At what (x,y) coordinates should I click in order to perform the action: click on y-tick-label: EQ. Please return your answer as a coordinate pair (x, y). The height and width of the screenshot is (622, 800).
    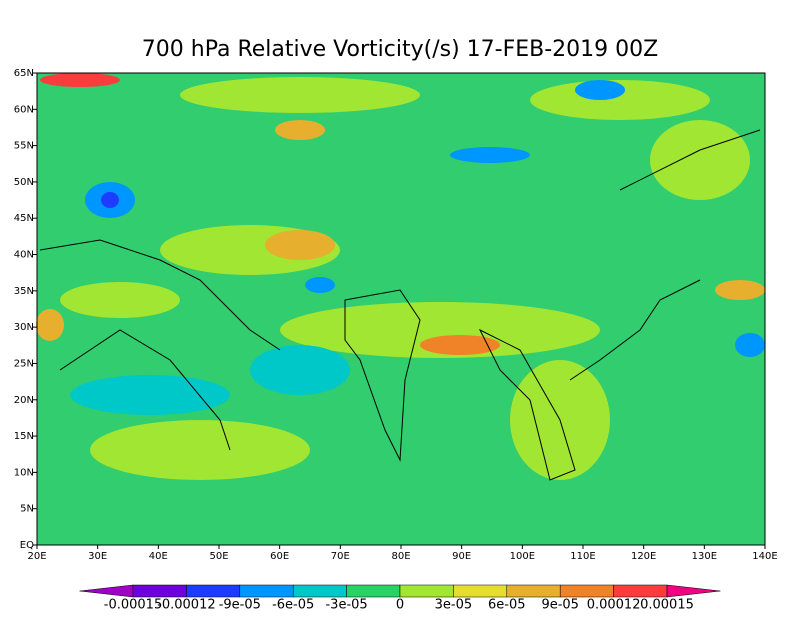
    Looking at the image, I should click on (27, 545).